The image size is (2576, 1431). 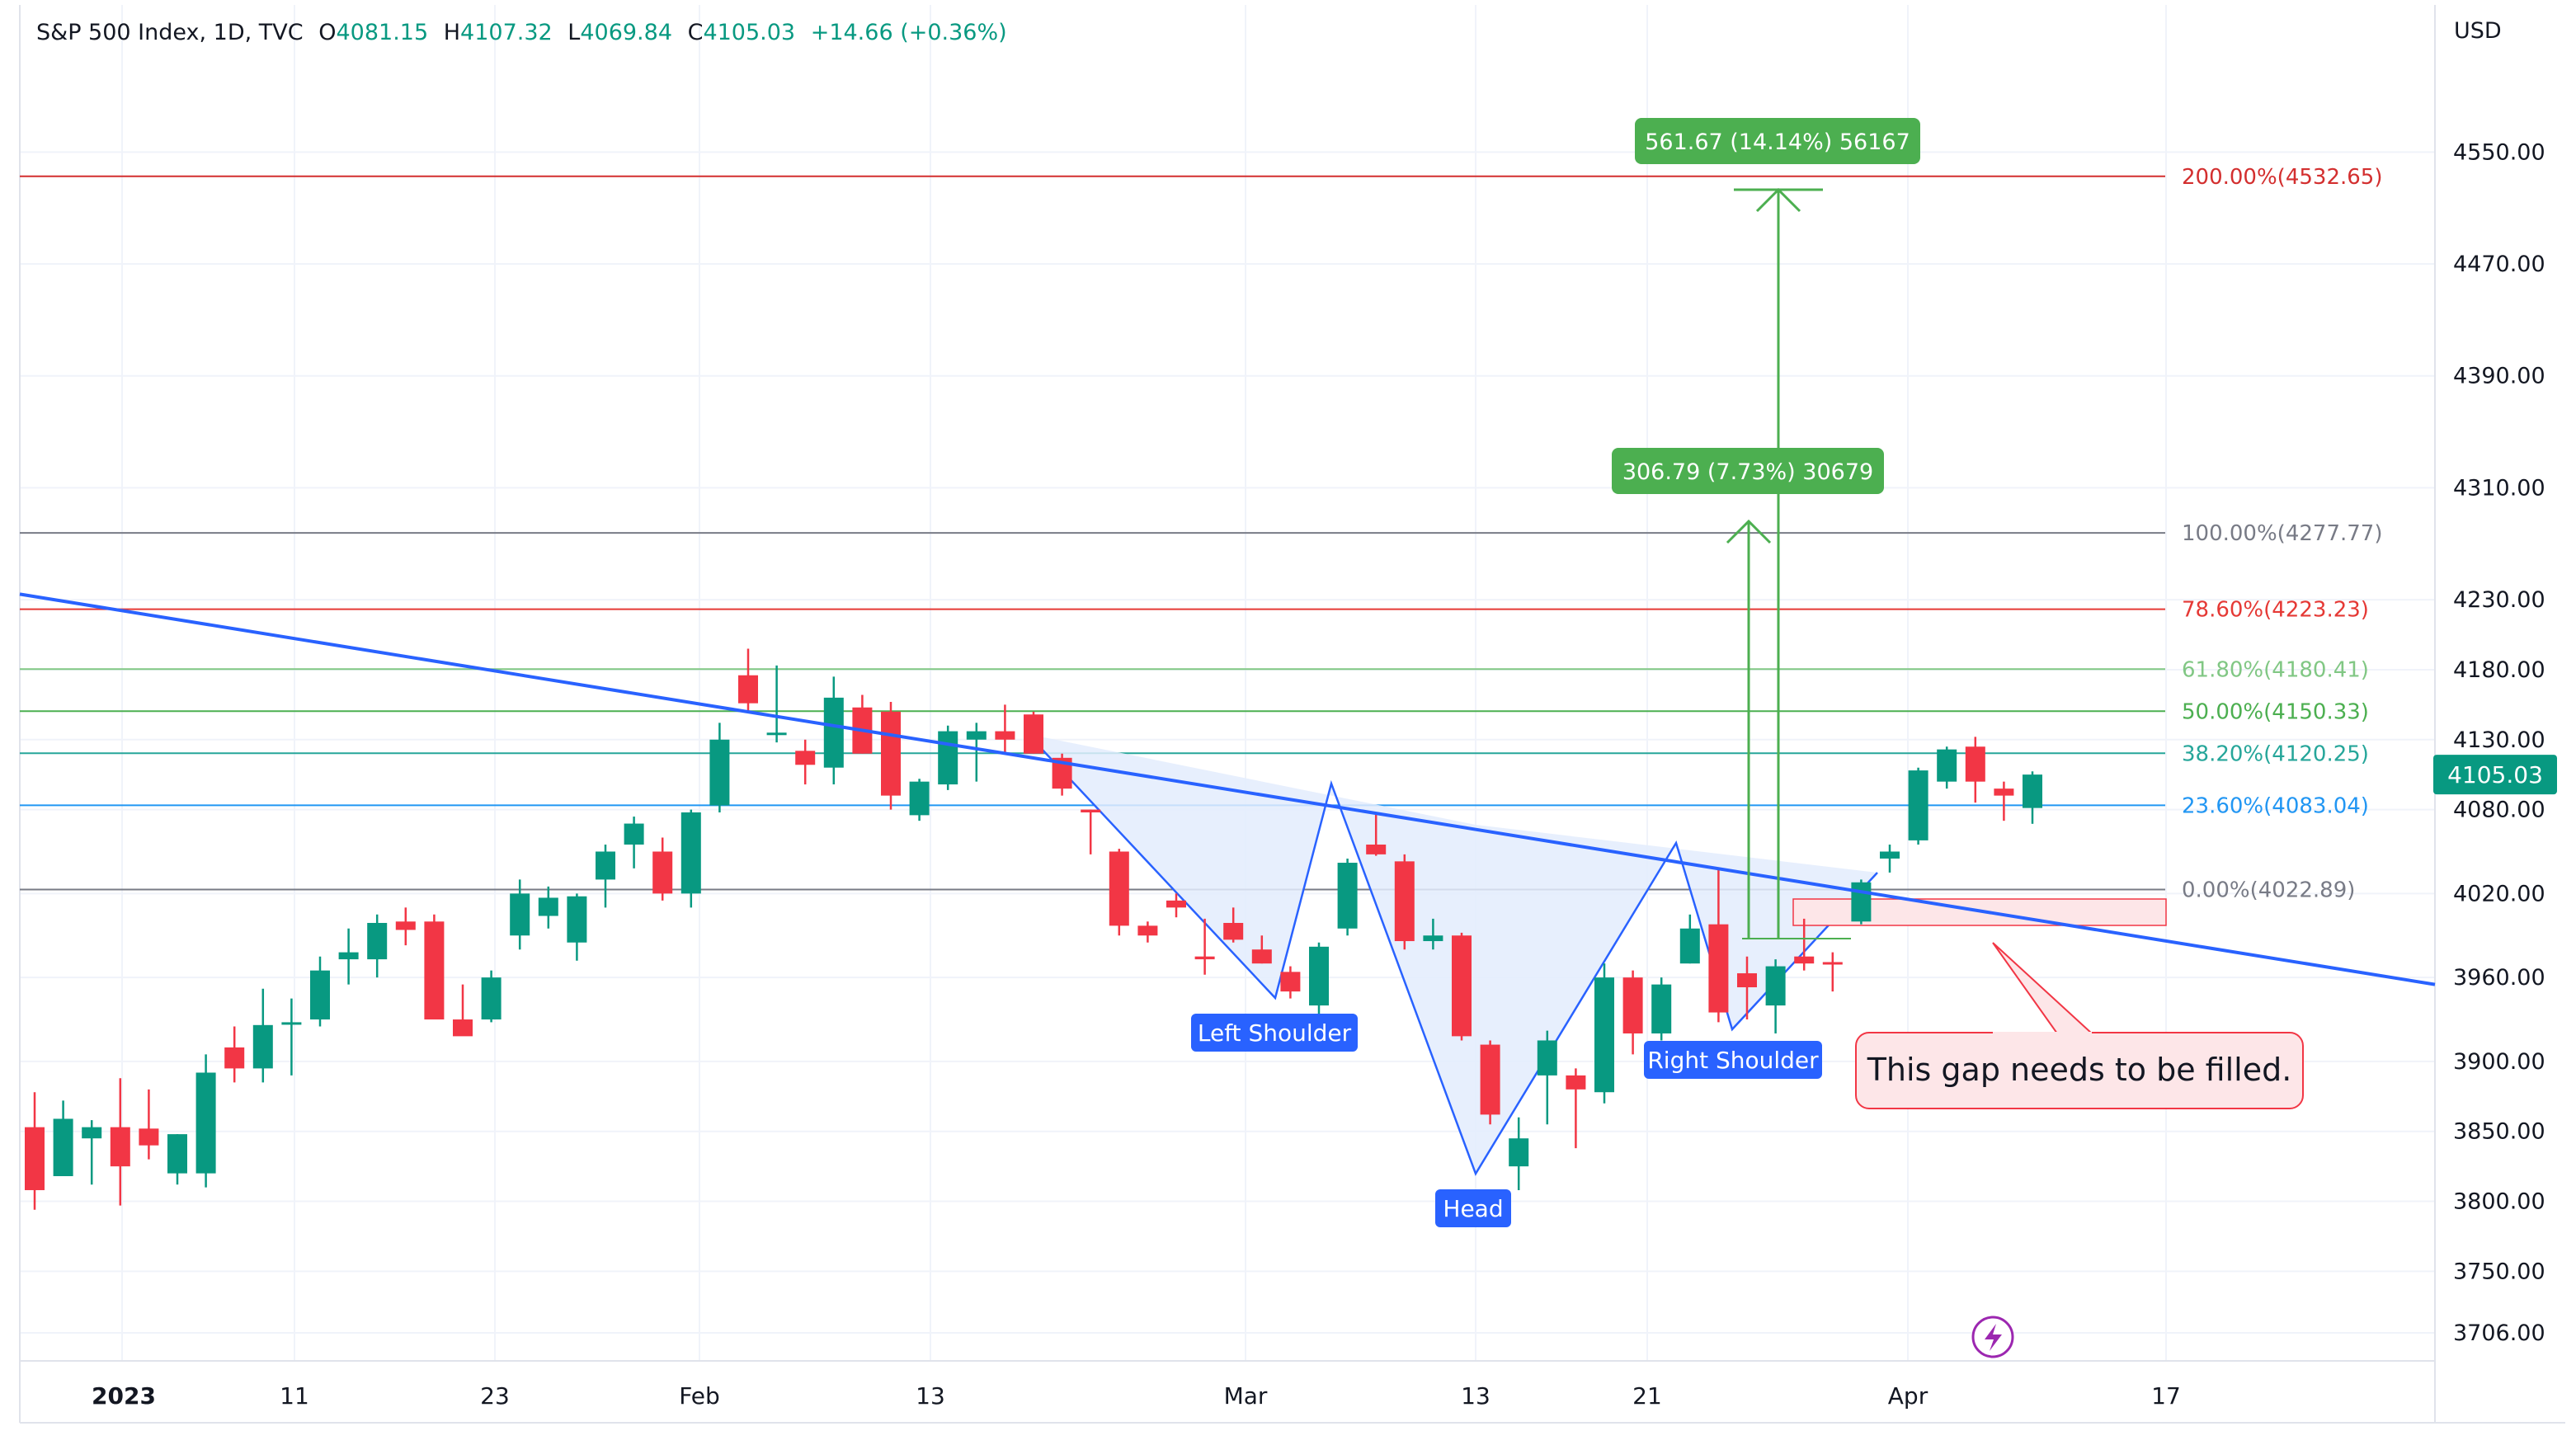 I want to click on price-axis-tick: 4390.00, so click(x=2499, y=376).